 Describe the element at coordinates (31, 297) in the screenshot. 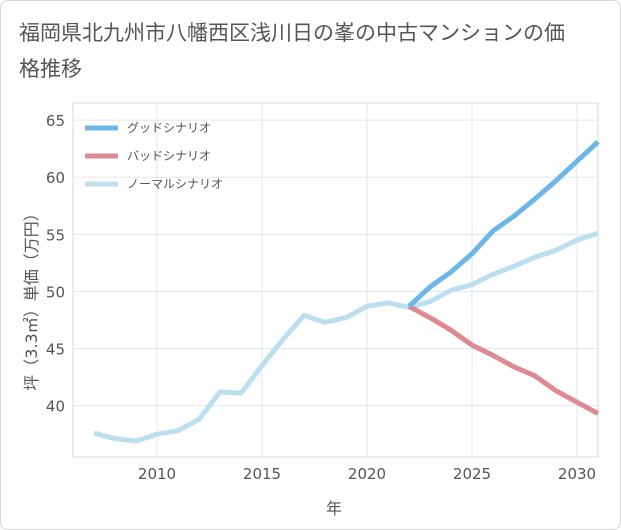

I see `y-axis-label: 坪（3.3㎡）単価（万円）` at that location.